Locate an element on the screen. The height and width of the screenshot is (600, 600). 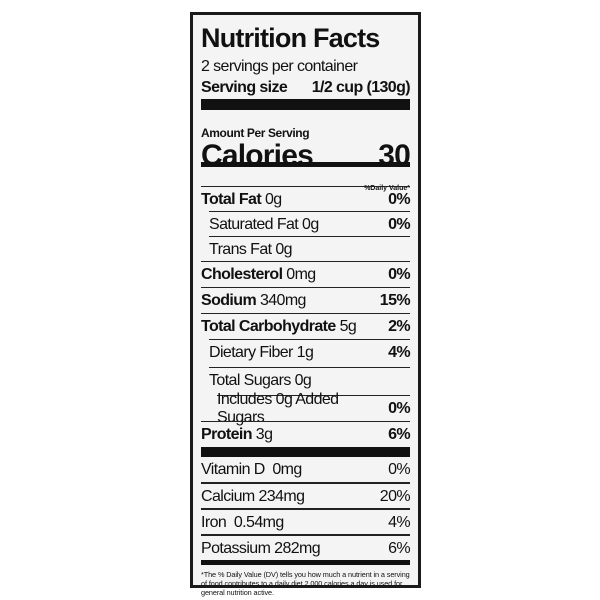
nutrient-amount: 0mg is located at coordinates (301, 274).